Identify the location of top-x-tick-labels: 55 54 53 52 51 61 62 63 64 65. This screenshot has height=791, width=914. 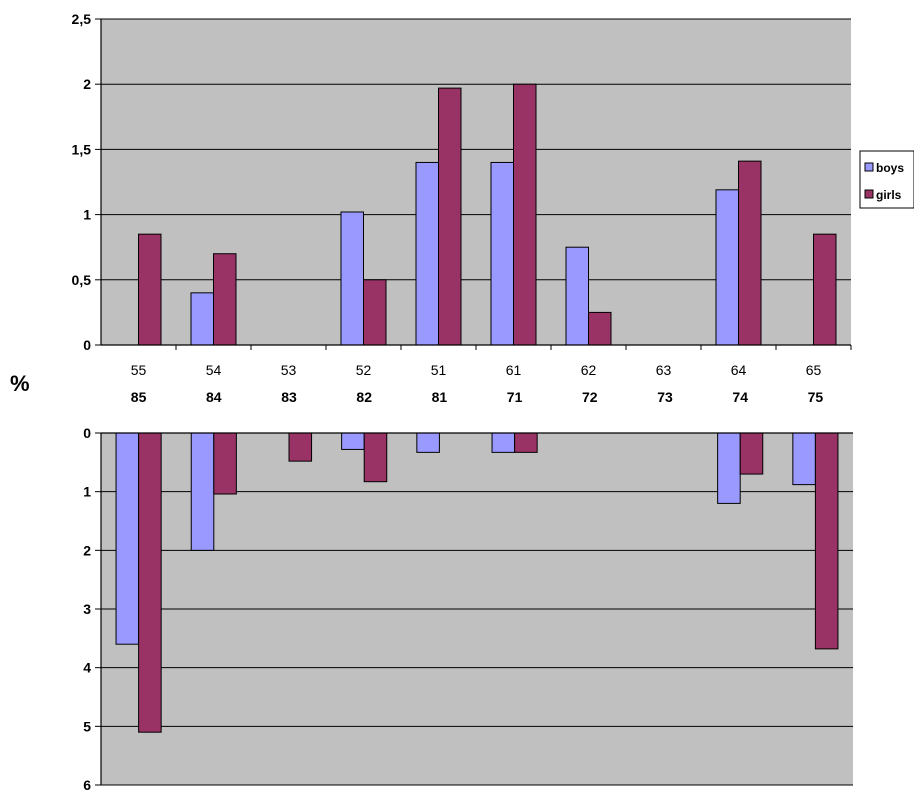
(476, 370).